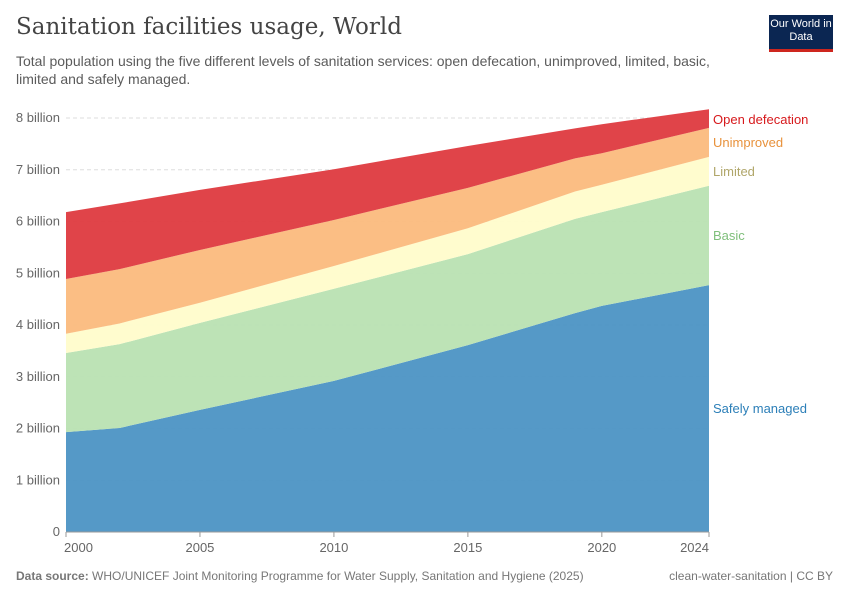  I want to click on legend-label: Basic, so click(729, 235).